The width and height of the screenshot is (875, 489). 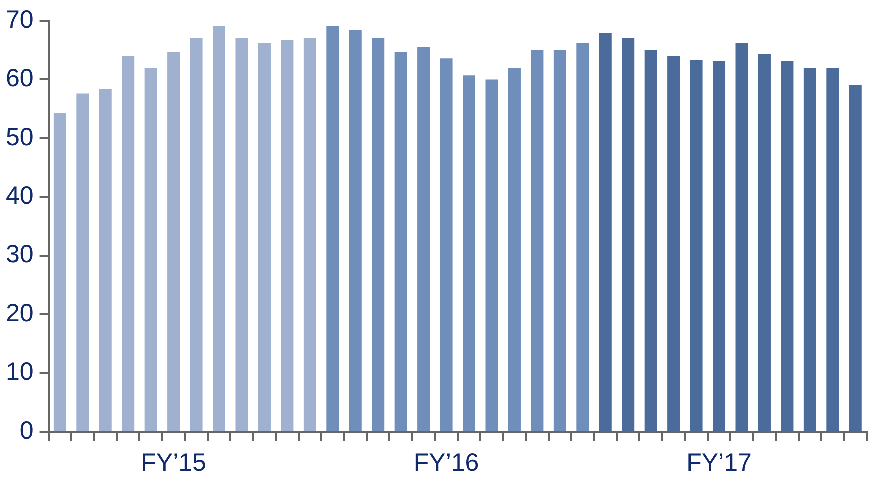 I want to click on y-tick-label: 20, so click(x=20, y=313).